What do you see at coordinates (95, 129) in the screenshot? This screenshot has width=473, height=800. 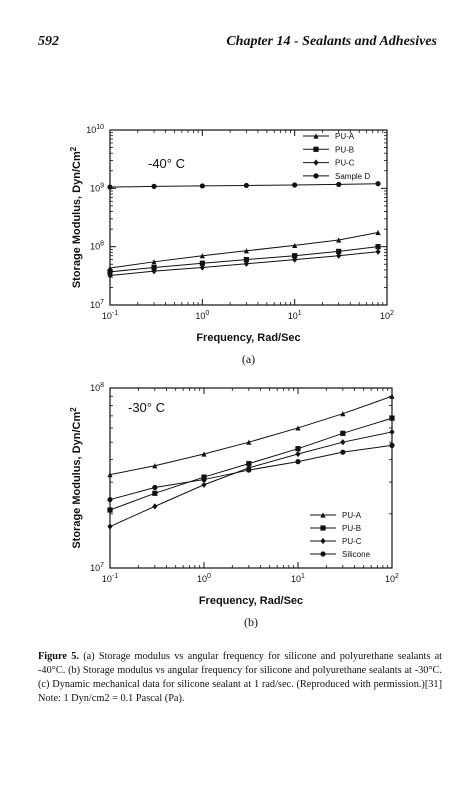 I see `y-tick-label: 10¹⁰` at bounding box center [95, 129].